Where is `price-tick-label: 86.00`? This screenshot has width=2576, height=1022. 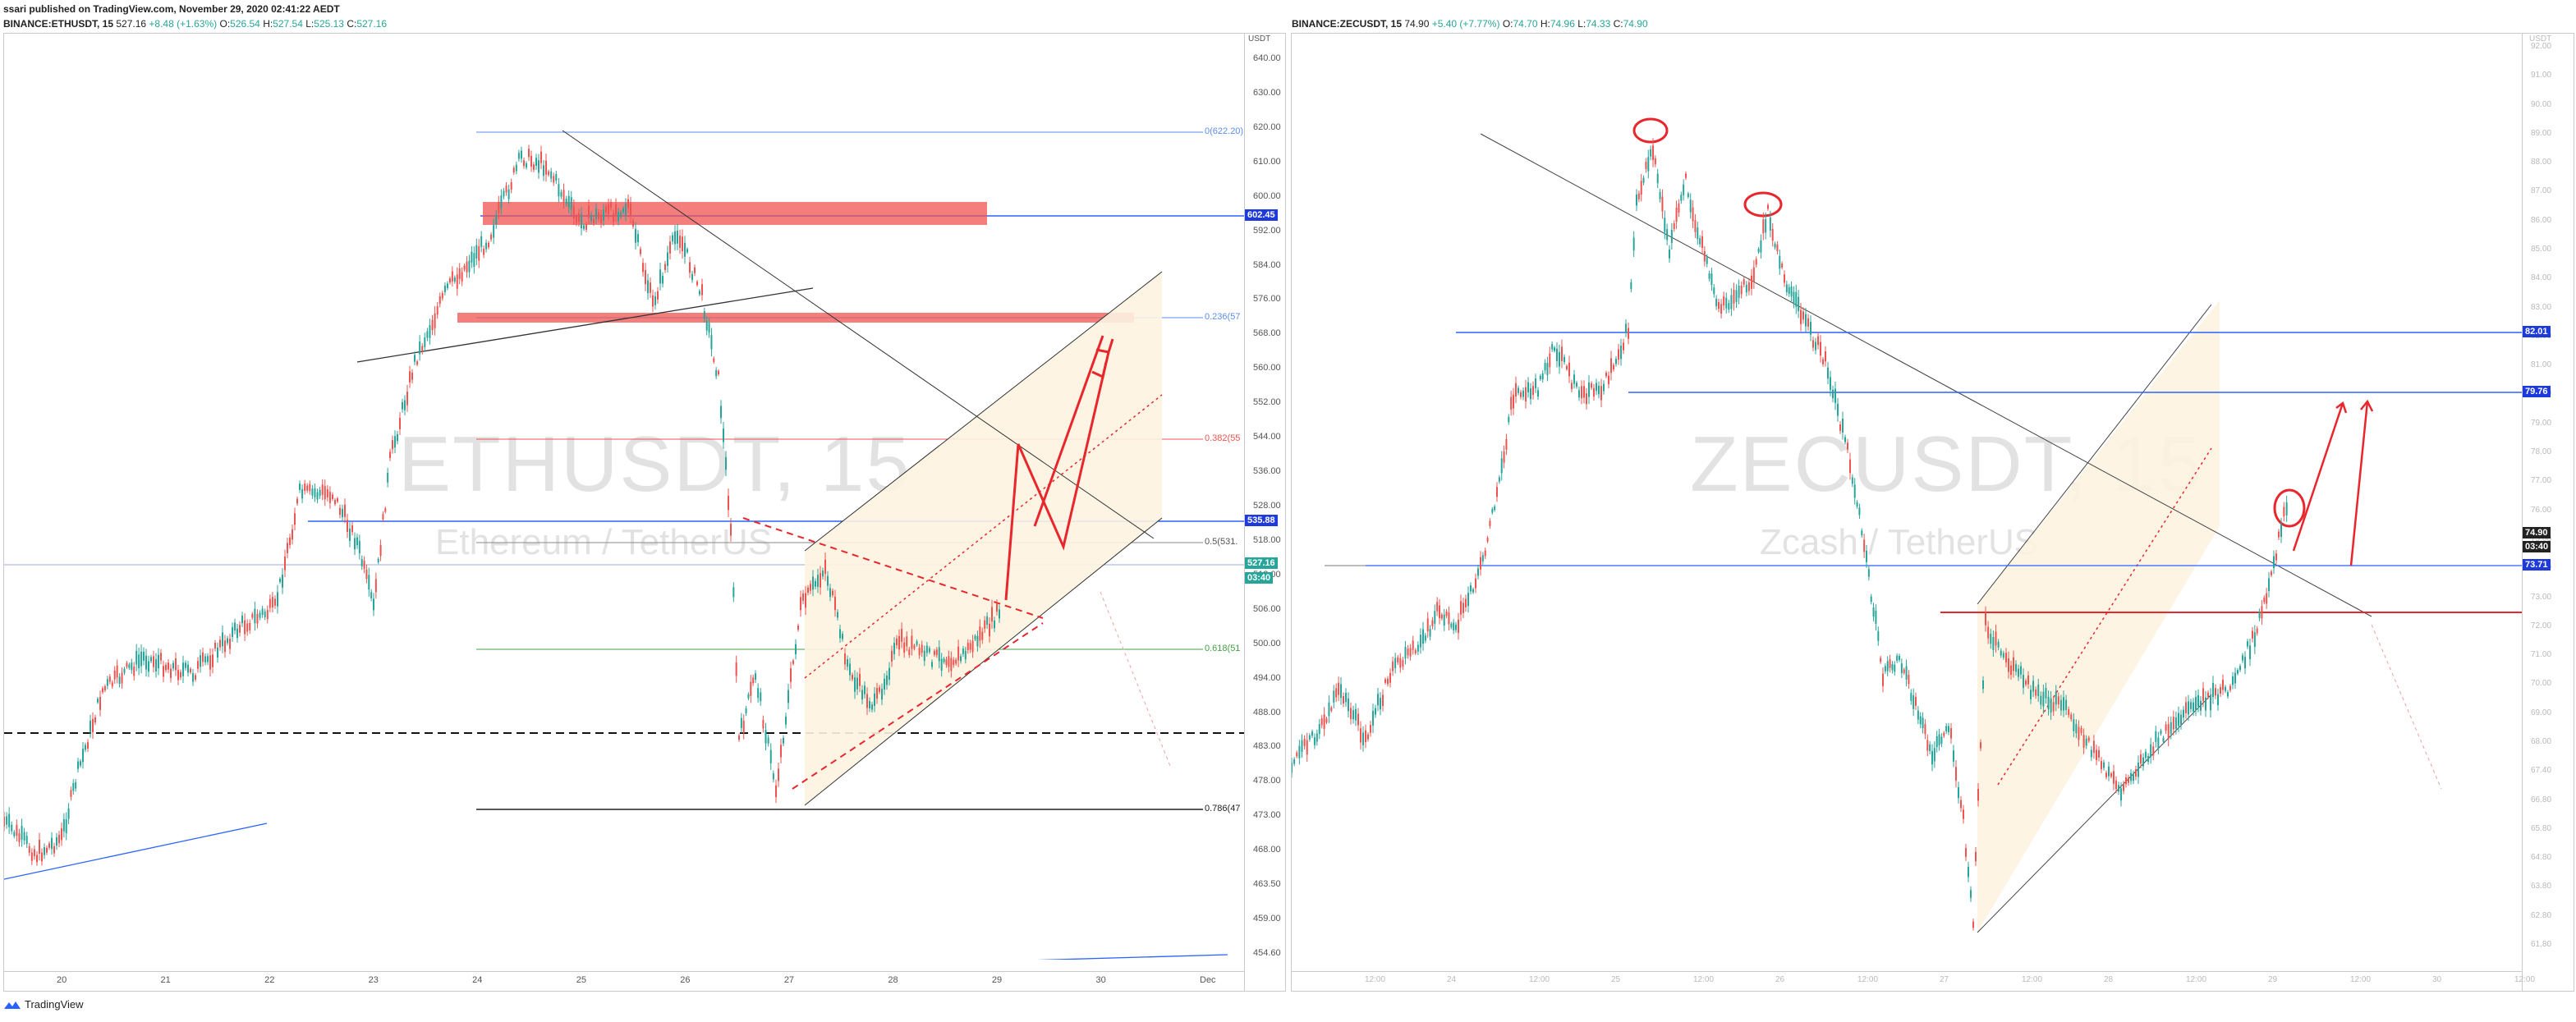
price-tick-label: 86.00 is located at coordinates (2541, 220).